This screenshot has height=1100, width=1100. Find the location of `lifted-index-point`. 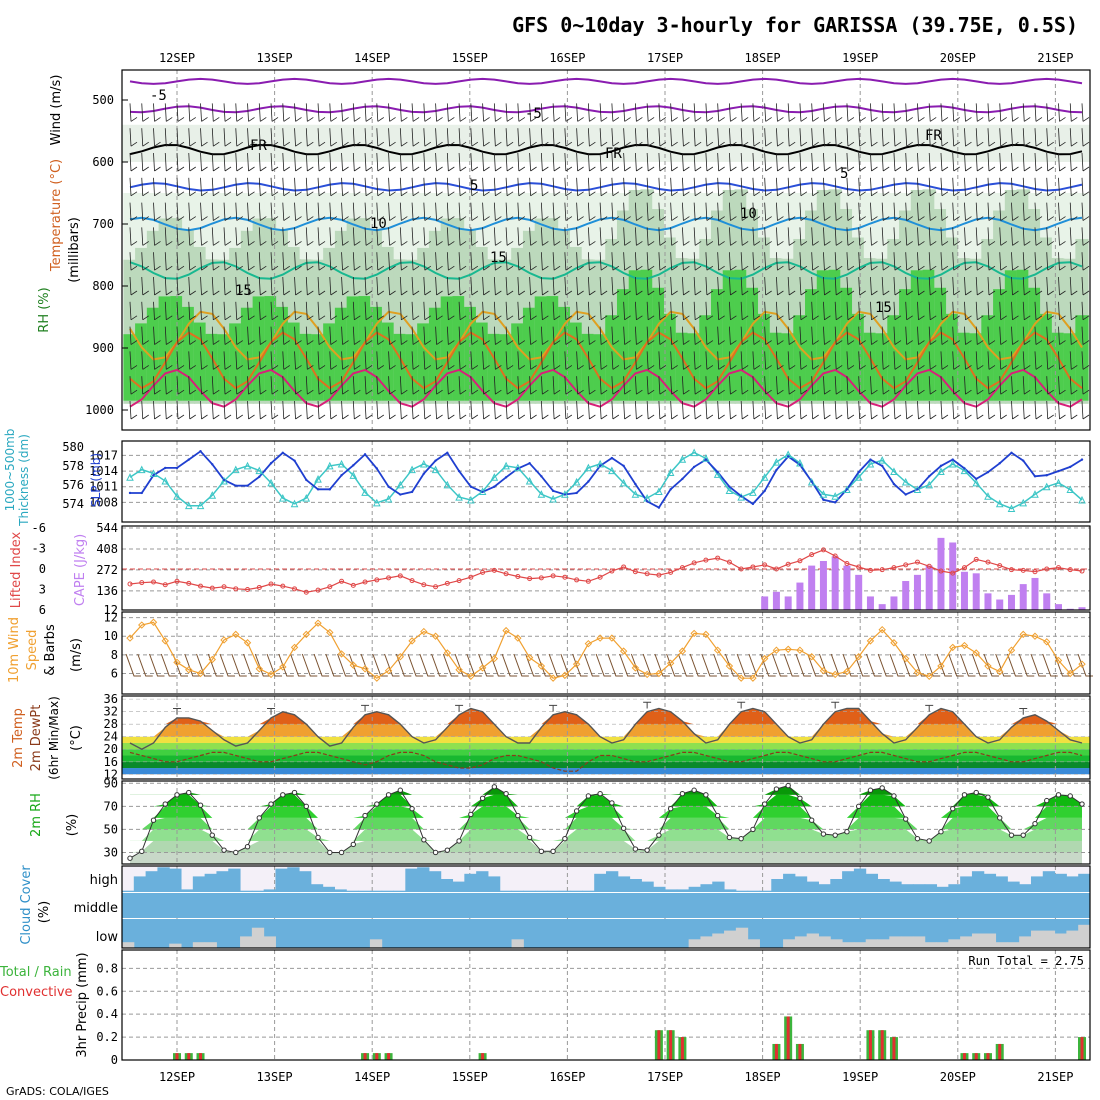

lifted-index-point is located at coordinates (624, 567).